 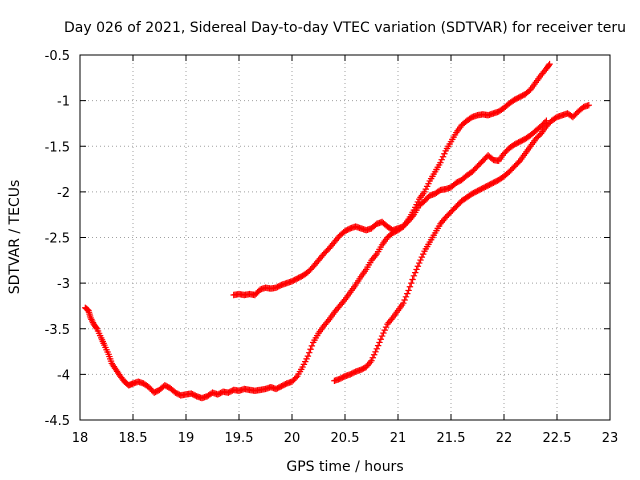 What do you see at coordinates (57, 147) in the screenshot?
I see `y-tick-label: -1.5` at bounding box center [57, 147].